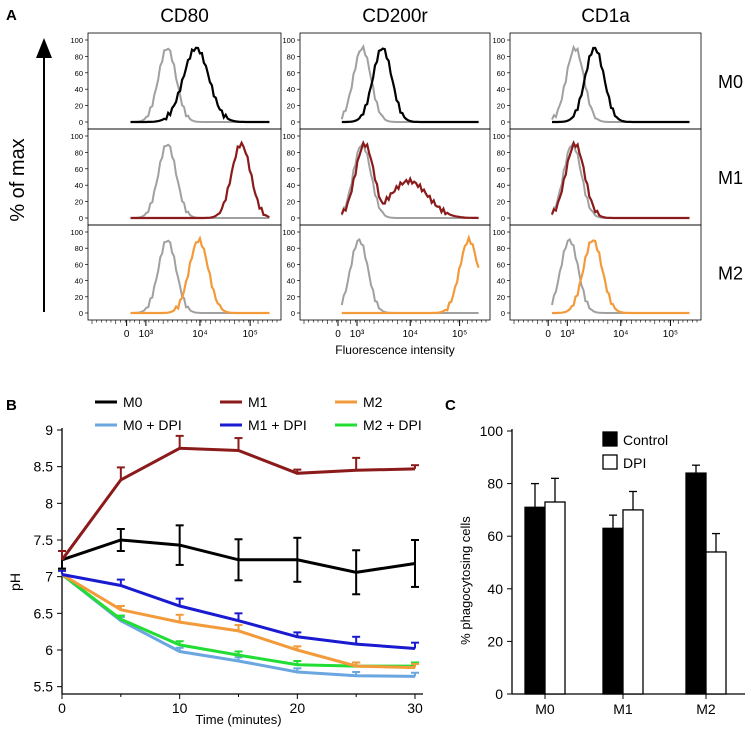 The image size is (751, 738). I want to click on ph-xtick-label: 10, so click(180, 708).